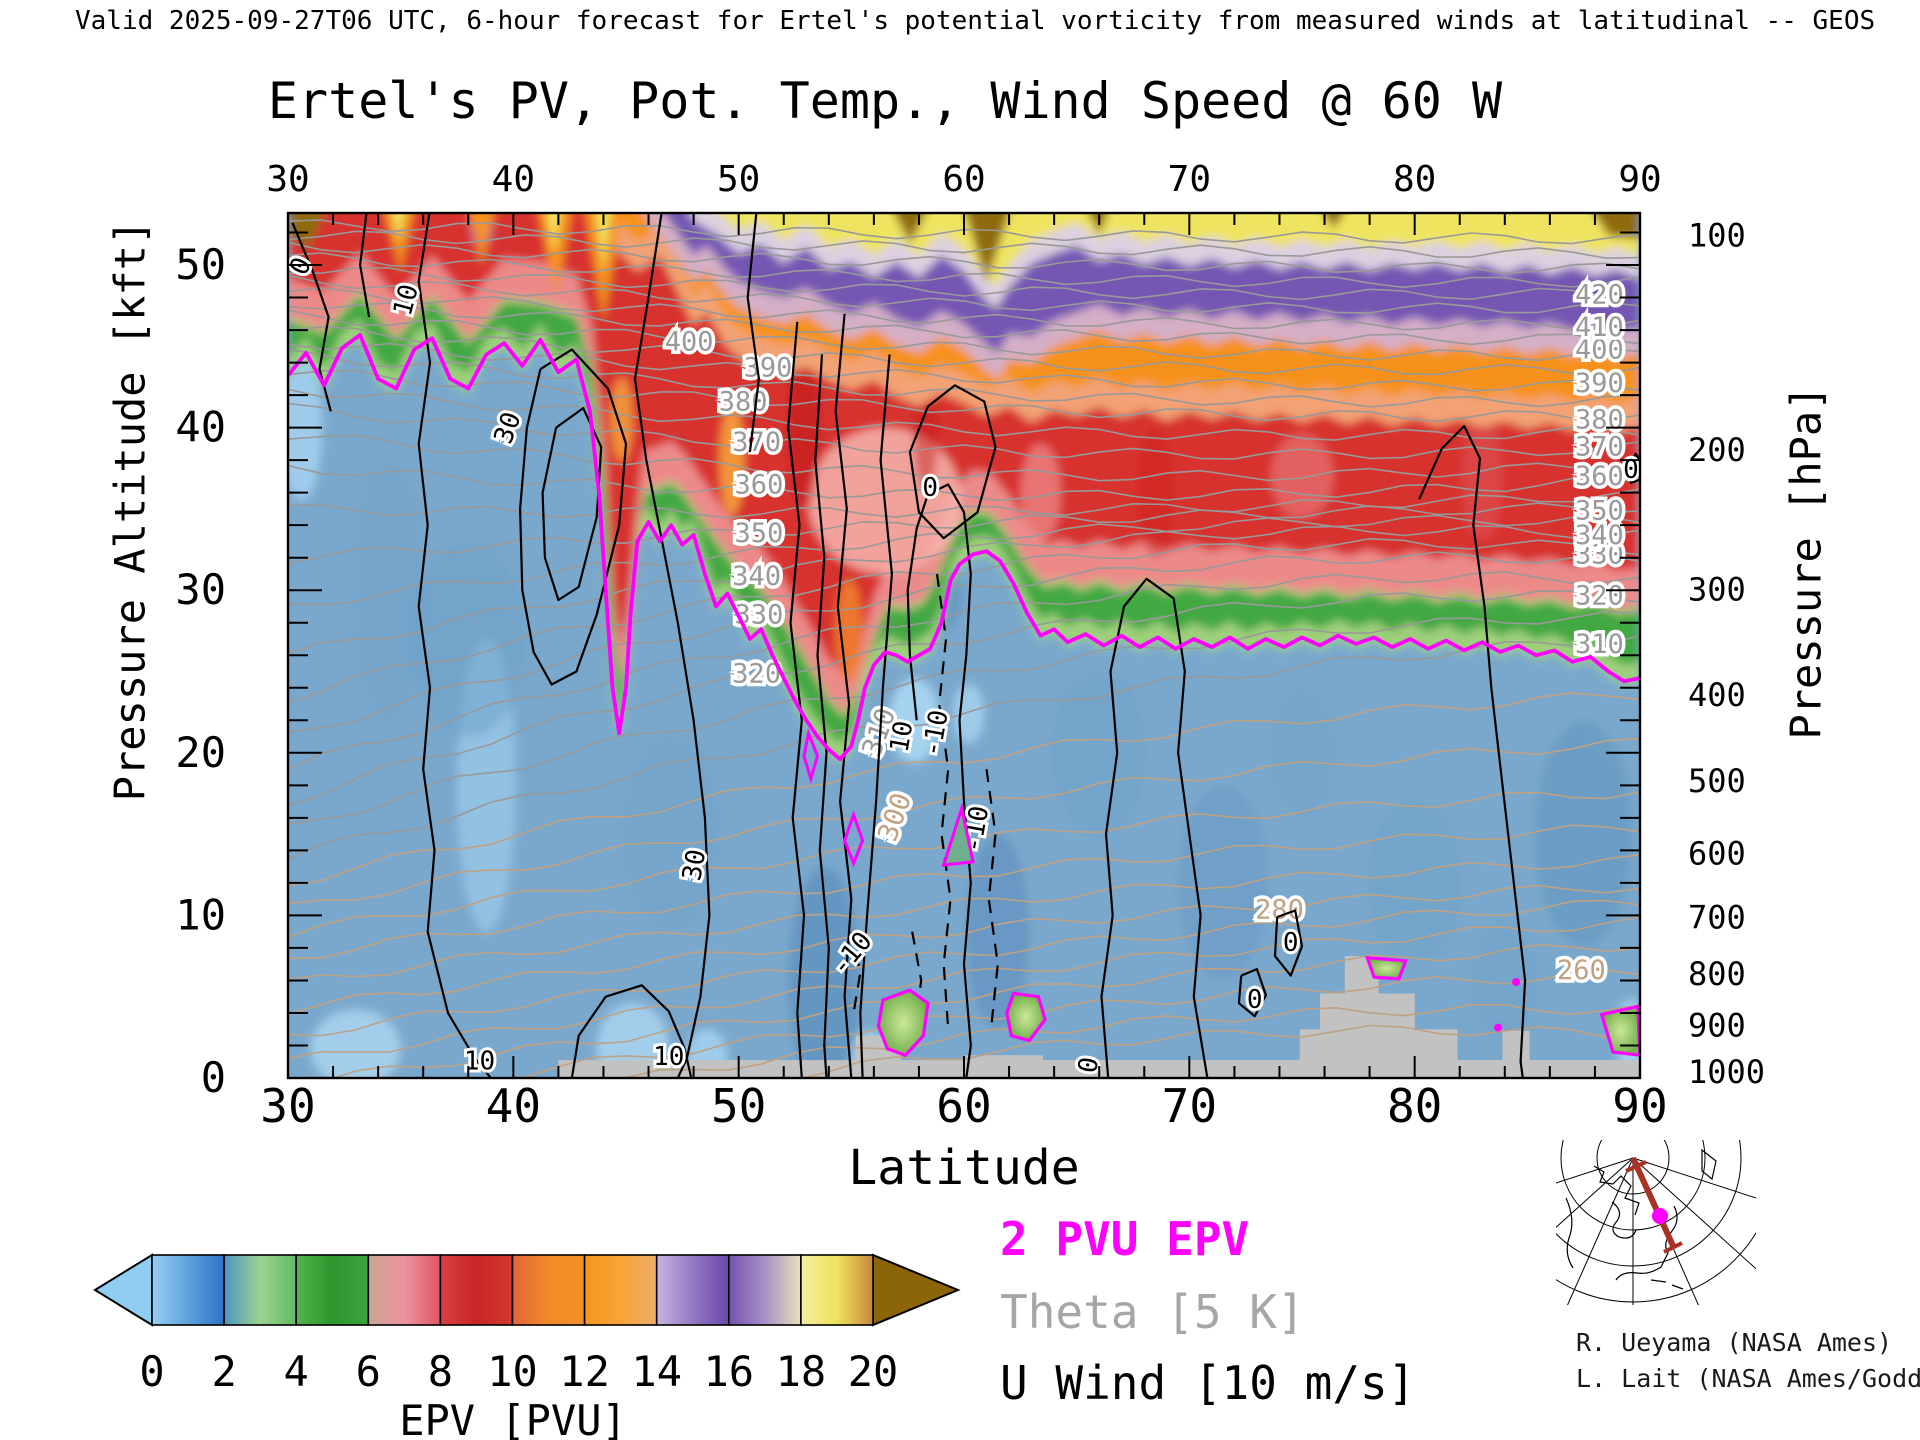  What do you see at coordinates (1806, 562) in the screenshot?
I see `right-axis-title: Pressure [hPa]` at bounding box center [1806, 562].